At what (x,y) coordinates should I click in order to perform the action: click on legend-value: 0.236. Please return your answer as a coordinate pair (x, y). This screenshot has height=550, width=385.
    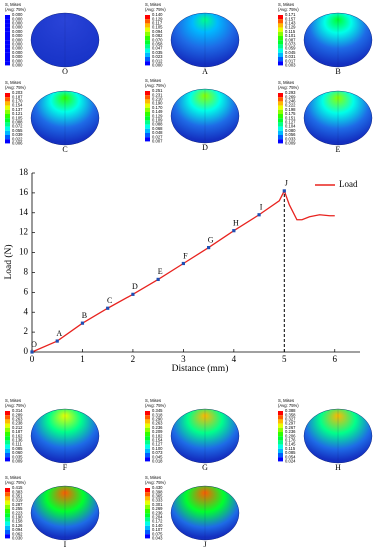
    Looking at the image, I should click on (157, 512).